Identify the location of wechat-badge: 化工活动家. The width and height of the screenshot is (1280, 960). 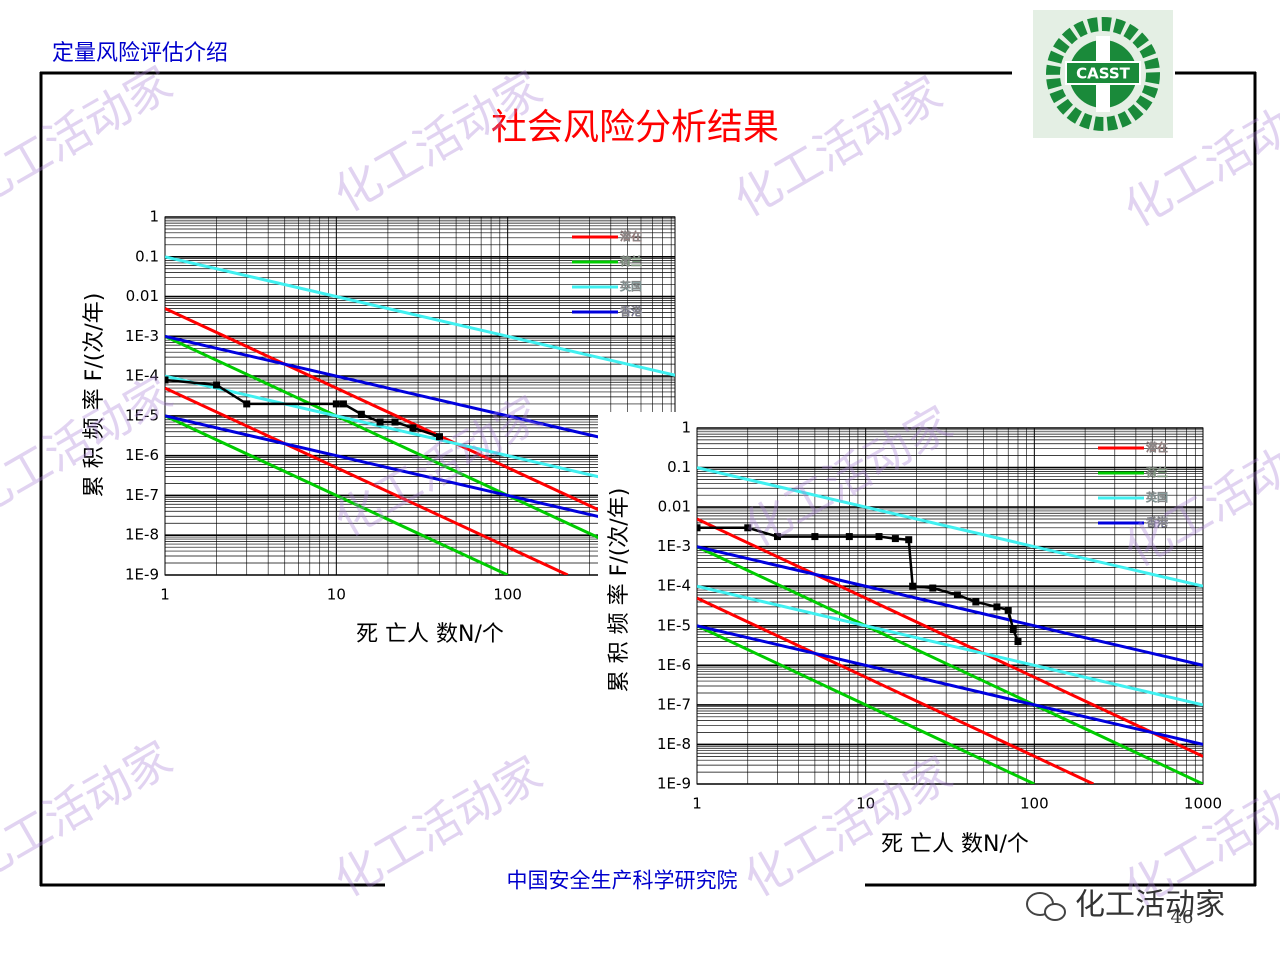
(1125, 905).